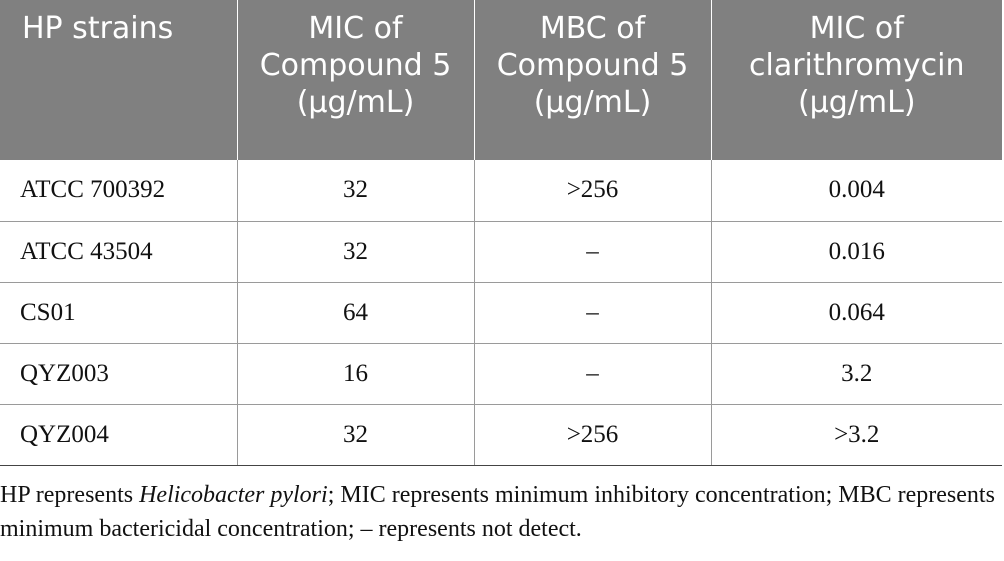  I want to click on table-row: CS01 64 – 0.064, so click(501, 313).